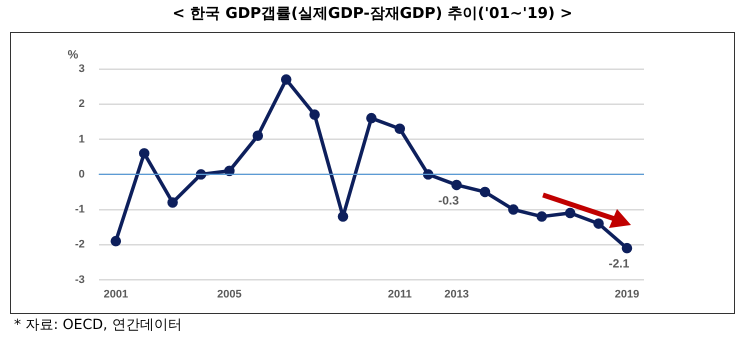  Describe the element at coordinates (372, 13) in the screenshot. I see `chart-title: < 한국 GDP갭률(실제GDP-잠재GDP) 추이('01~'19) >` at that location.